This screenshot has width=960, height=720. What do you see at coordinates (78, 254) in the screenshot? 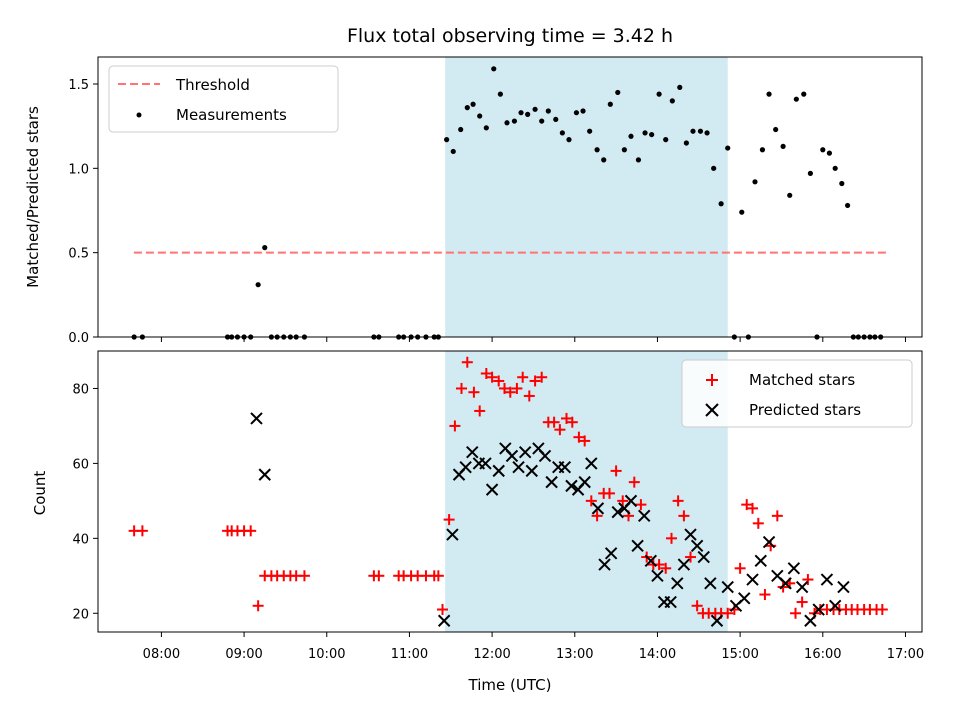
I see `y-tick-label: 0.5` at bounding box center [78, 254].